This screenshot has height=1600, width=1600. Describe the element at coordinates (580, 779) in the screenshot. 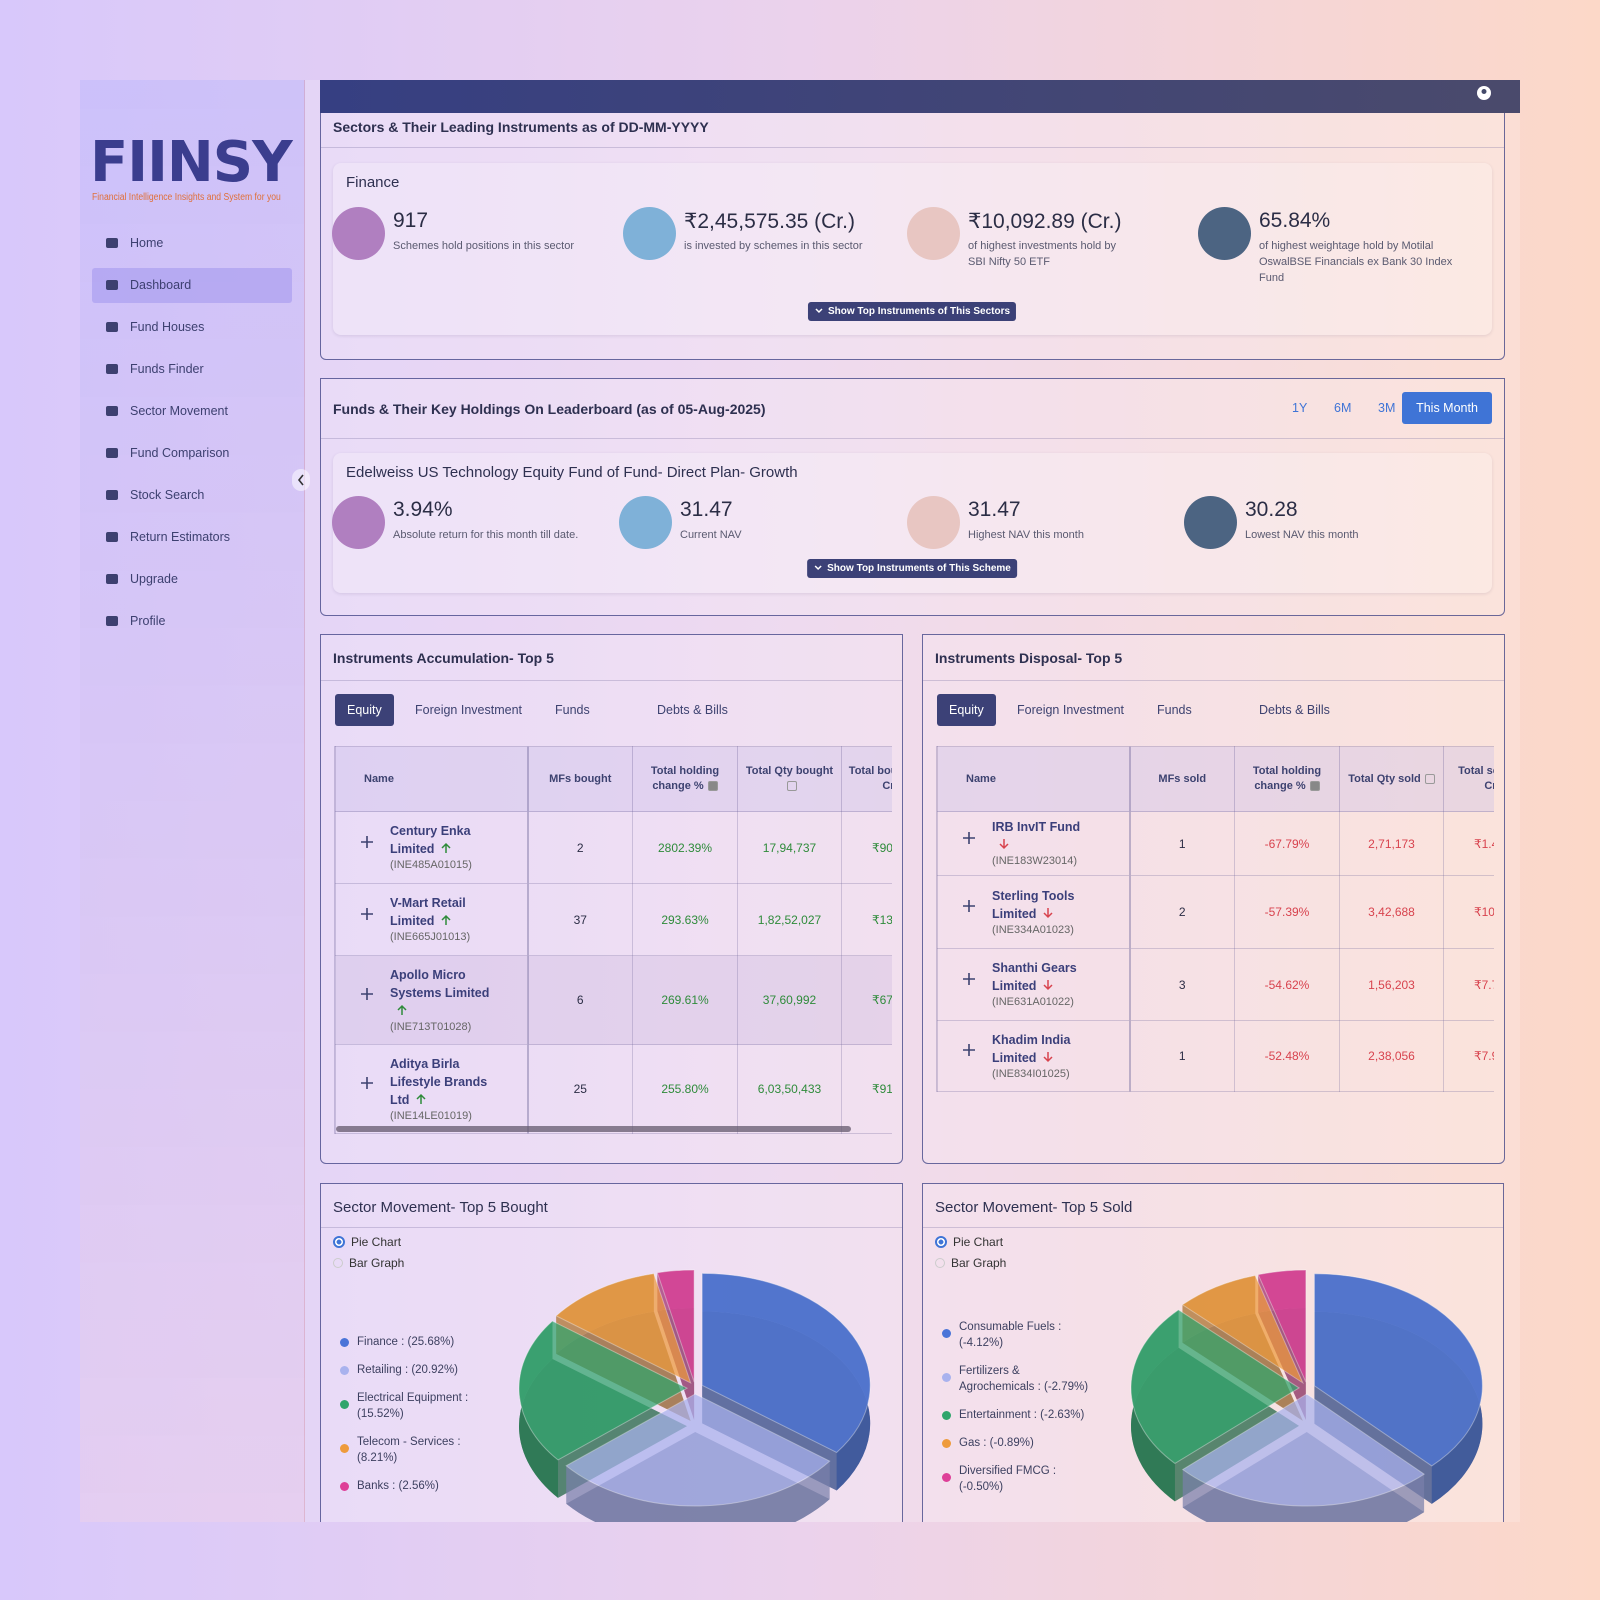

I see `column-header: MFs bought` at that location.